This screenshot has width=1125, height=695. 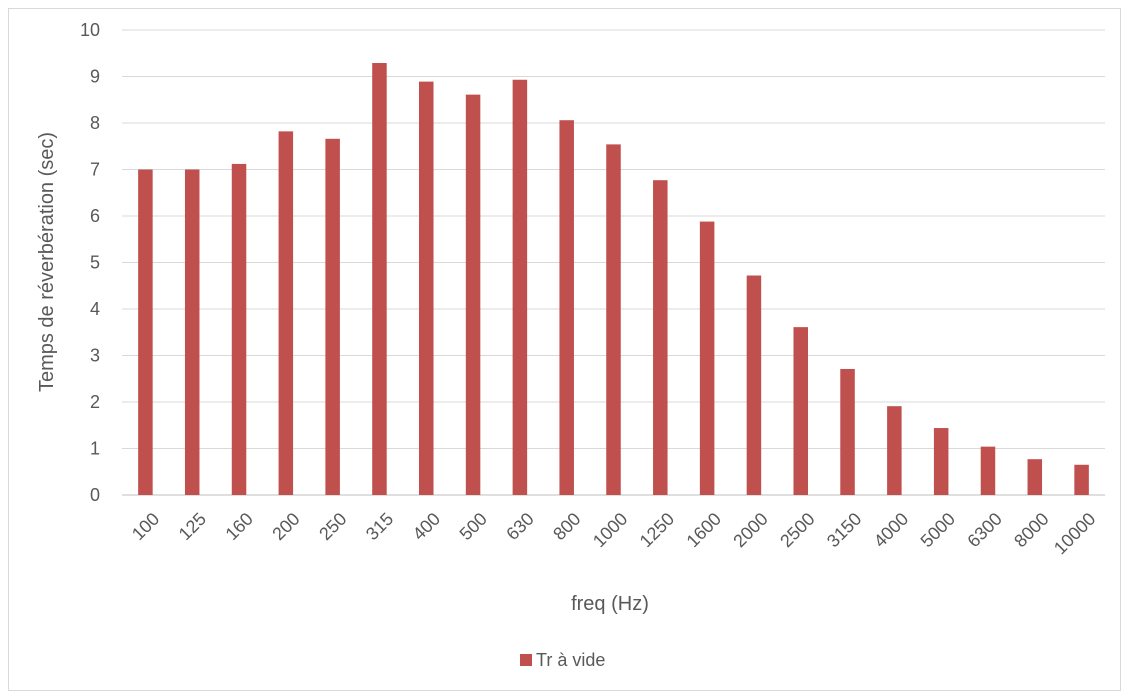 I want to click on y-tick-label: 7, so click(x=95, y=170).